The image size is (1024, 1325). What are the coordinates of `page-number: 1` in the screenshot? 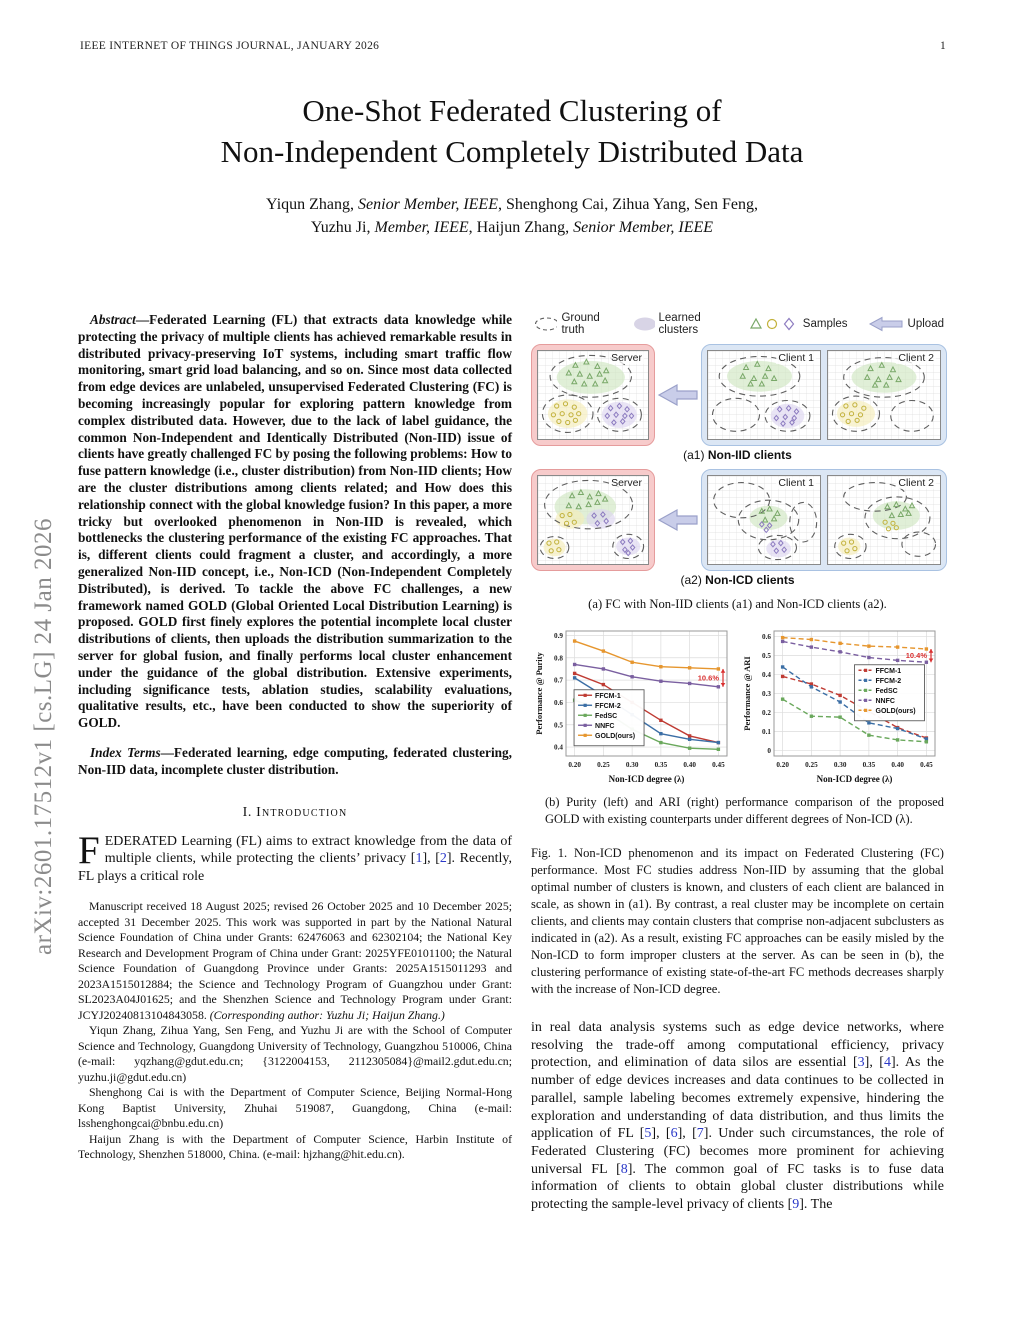 It's located at (942, 46).